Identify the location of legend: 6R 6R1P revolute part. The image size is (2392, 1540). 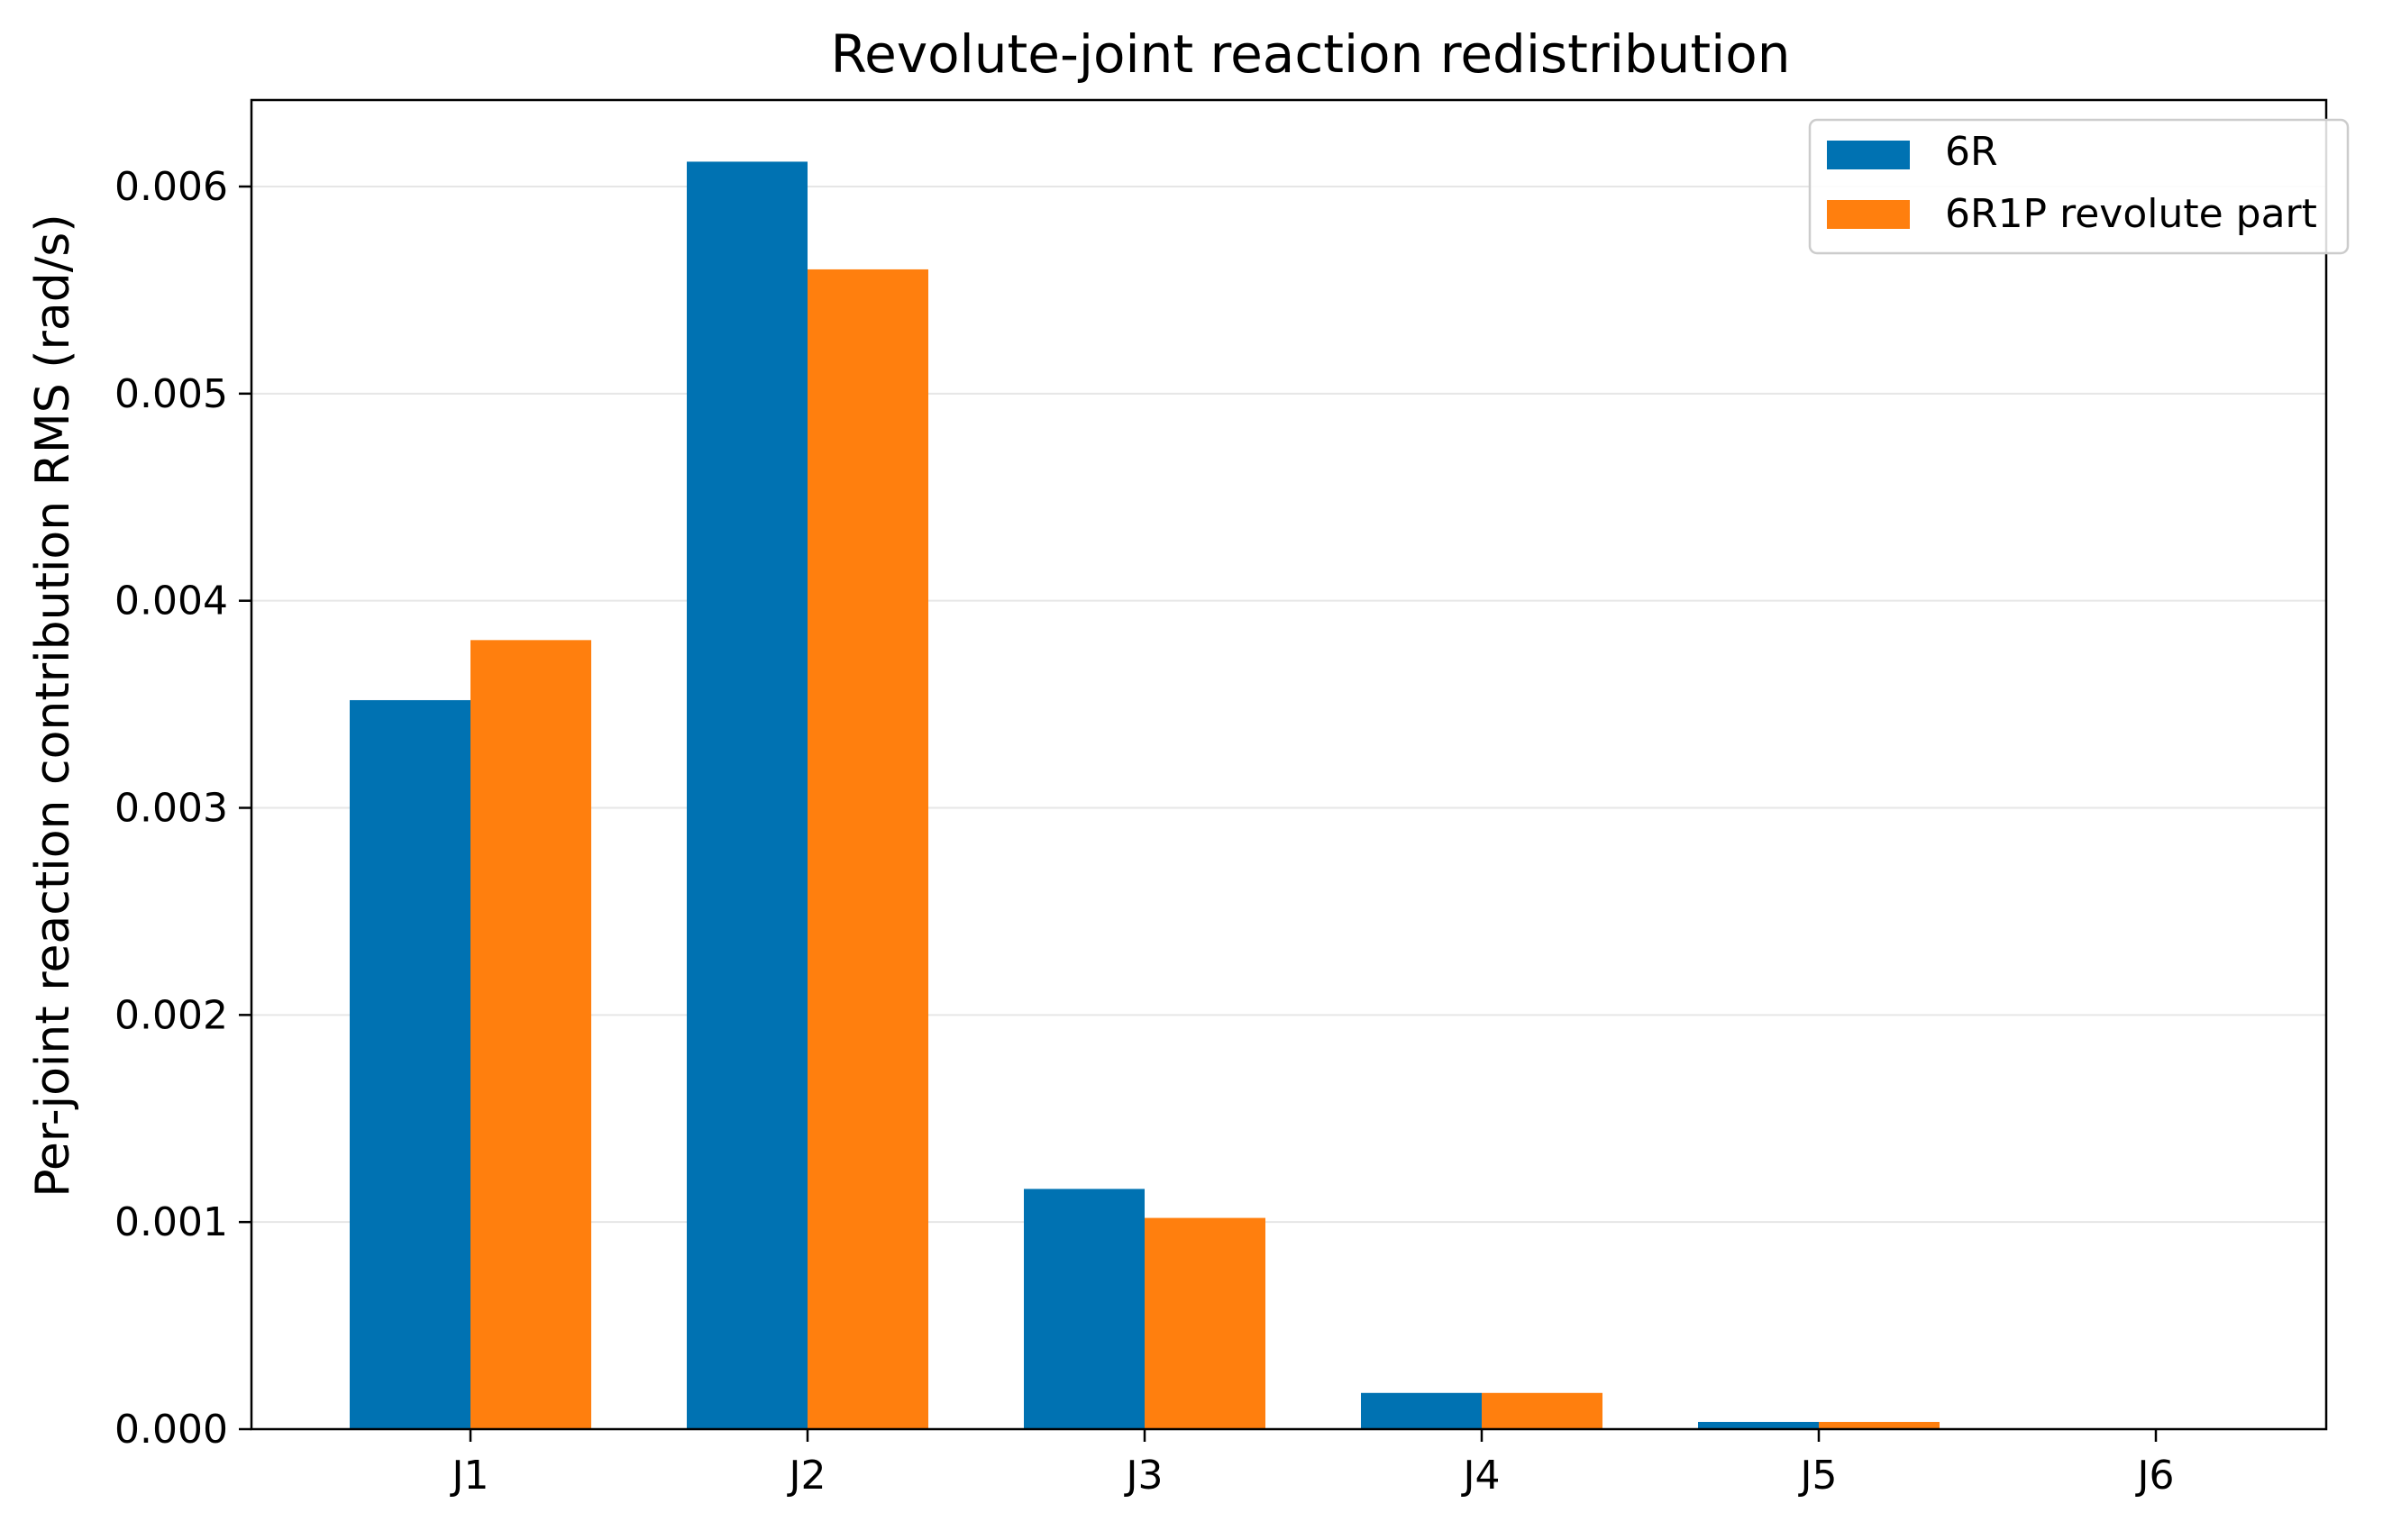
(2079, 186).